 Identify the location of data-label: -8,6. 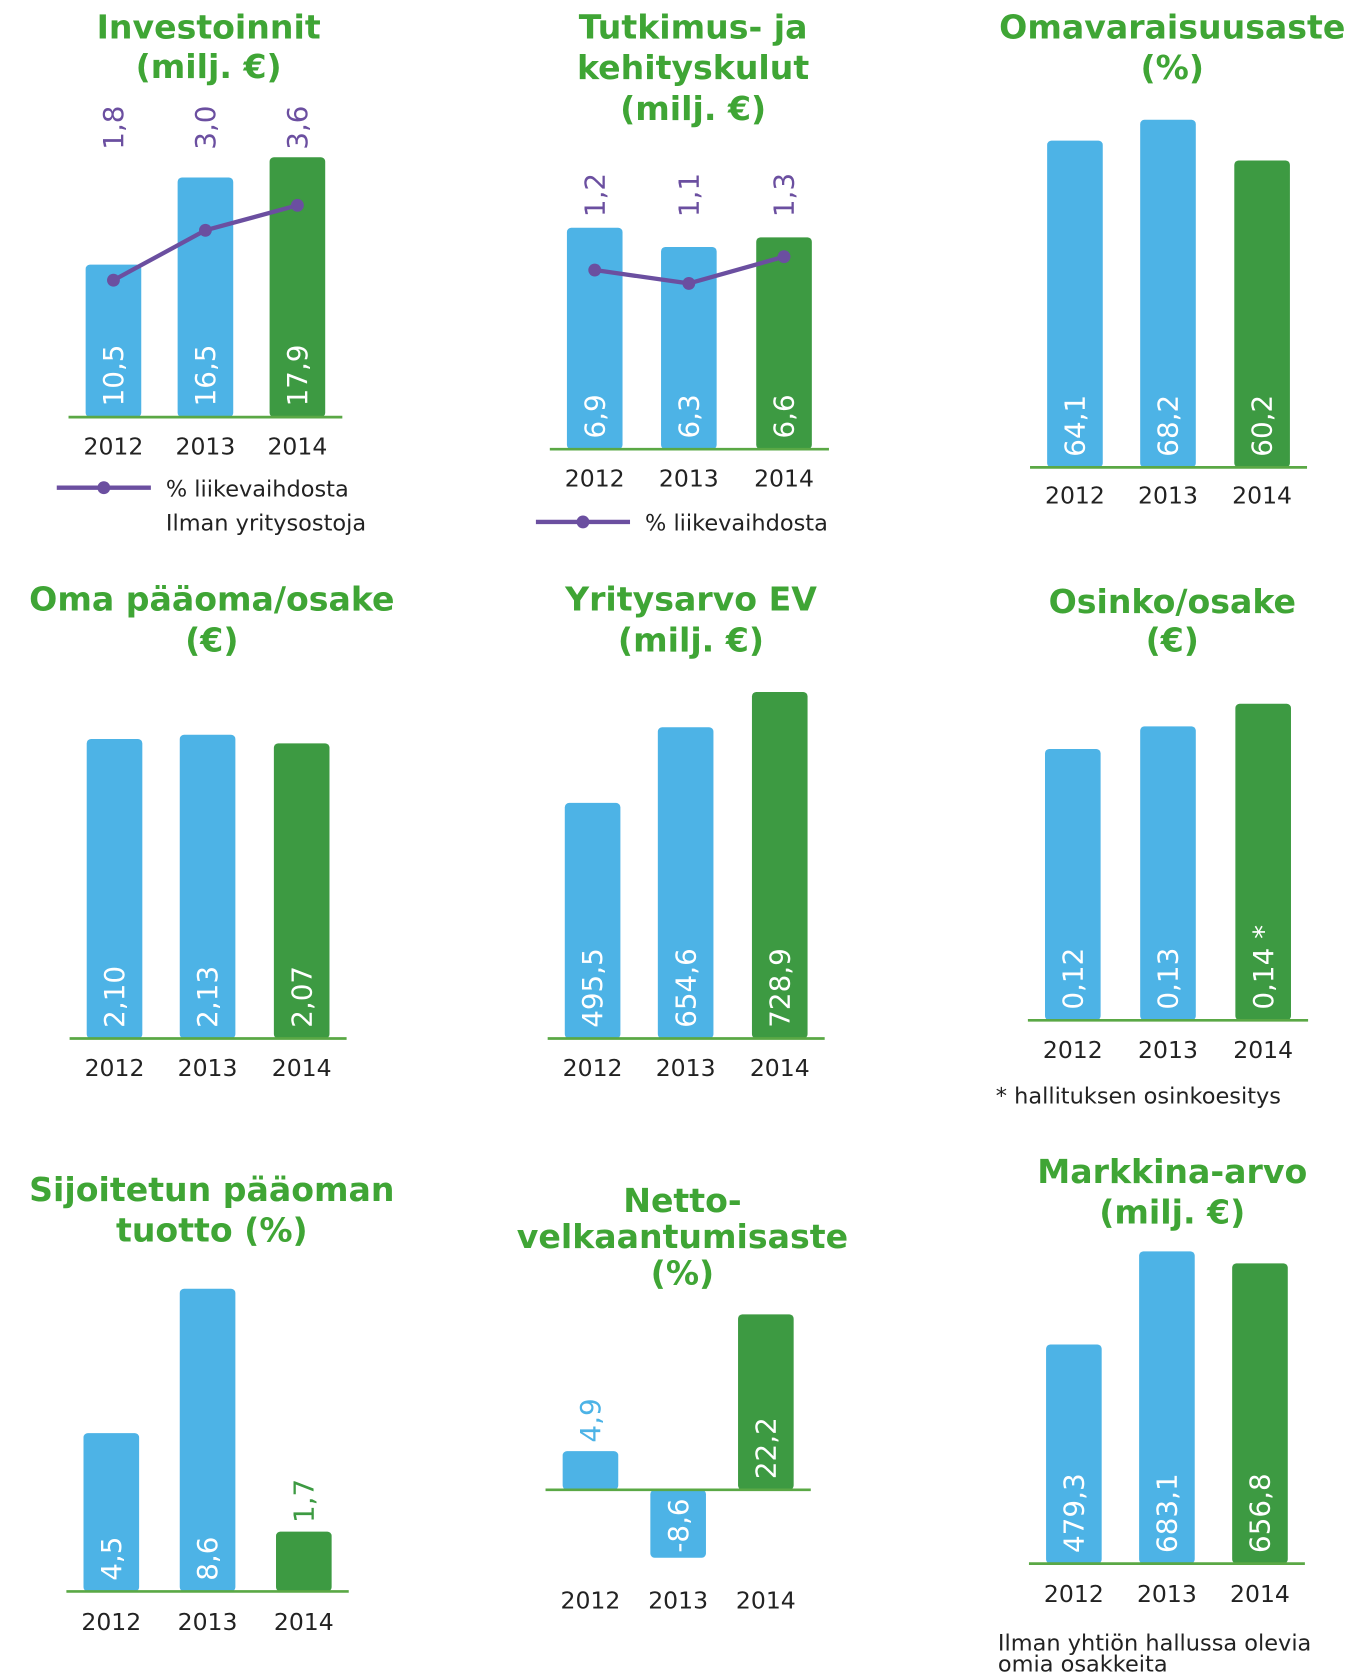
(678, 1525).